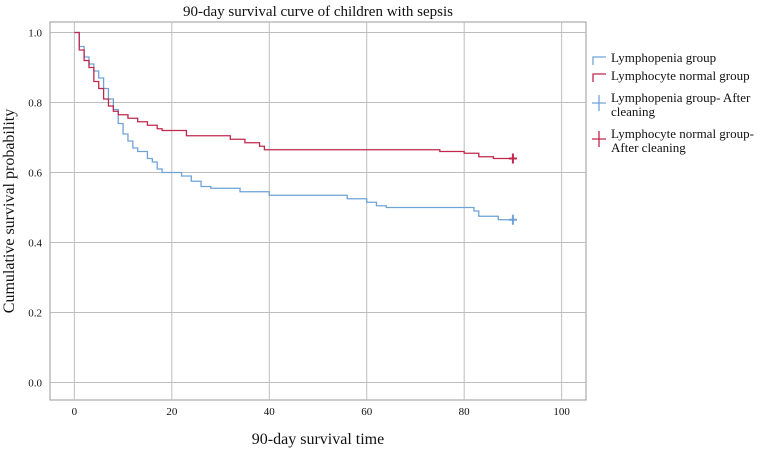  What do you see at coordinates (561, 412) in the screenshot?
I see `x-tick-label: 100` at bounding box center [561, 412].